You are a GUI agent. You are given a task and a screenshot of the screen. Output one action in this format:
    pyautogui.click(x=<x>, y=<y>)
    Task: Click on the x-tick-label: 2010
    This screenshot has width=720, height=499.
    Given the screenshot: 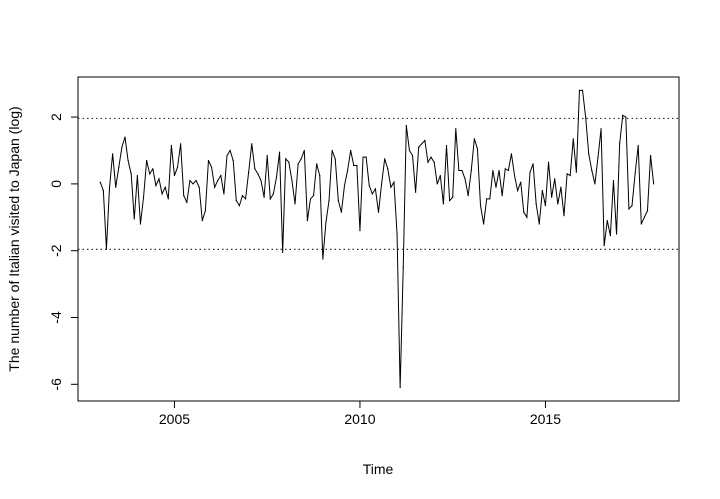 What is the action you would take?
    pyautogui.click(x=359, y=419)
    